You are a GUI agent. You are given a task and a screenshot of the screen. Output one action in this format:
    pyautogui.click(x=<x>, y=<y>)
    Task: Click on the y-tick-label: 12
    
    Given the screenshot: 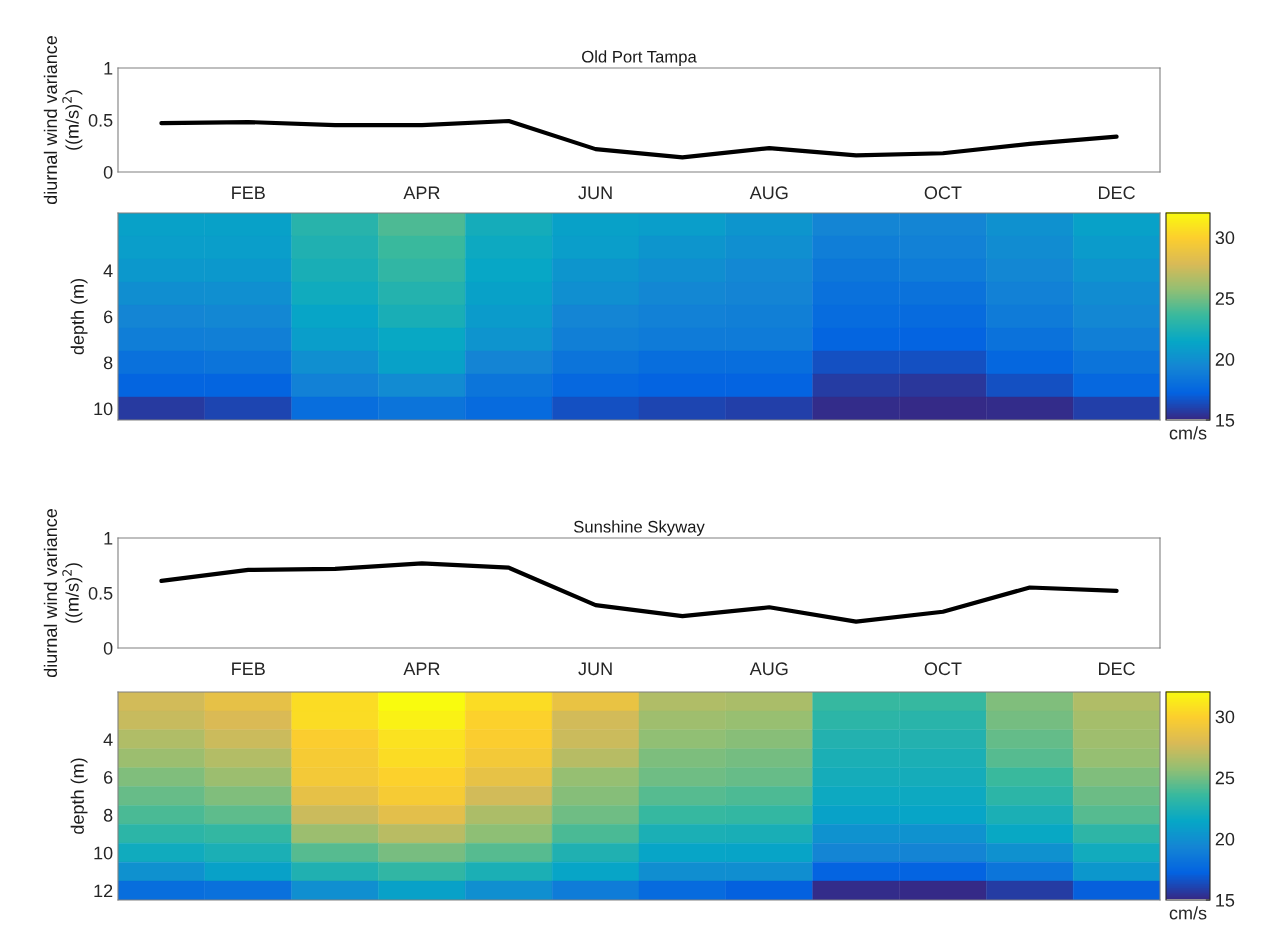 What is the action you would take?
    pyautogui.click(x=103, y=891)
    